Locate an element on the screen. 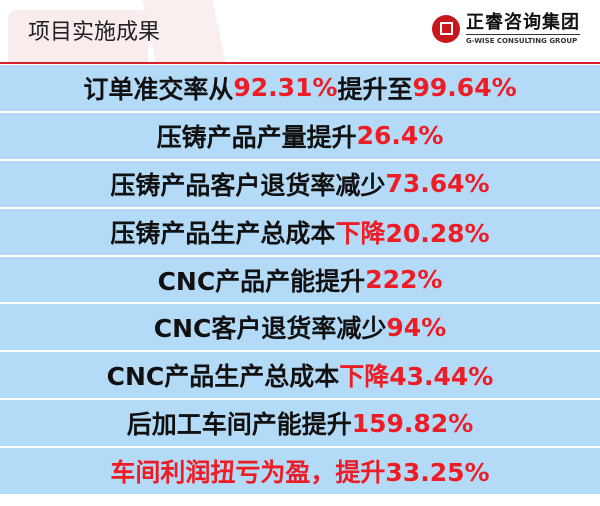  result-row: 订单准交率从 92.31% 提升至 99.64% is located at coordinates (300, 89).